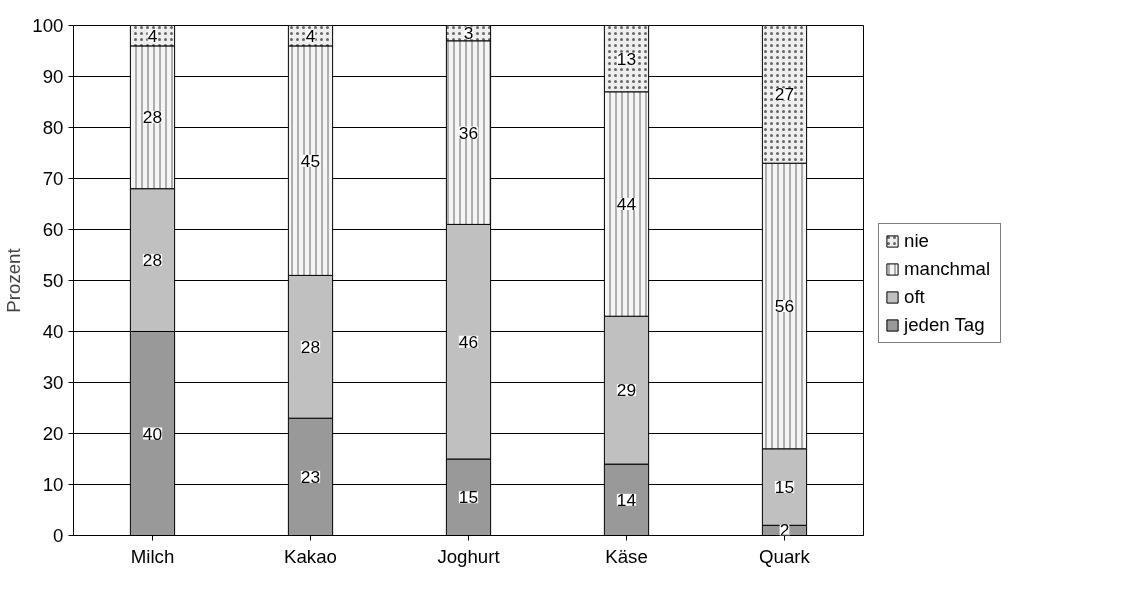  What do you see at coordinates (53, 331) in the screenshot?
I see `y-tick-label: 40` at bounding box center [53, 331].